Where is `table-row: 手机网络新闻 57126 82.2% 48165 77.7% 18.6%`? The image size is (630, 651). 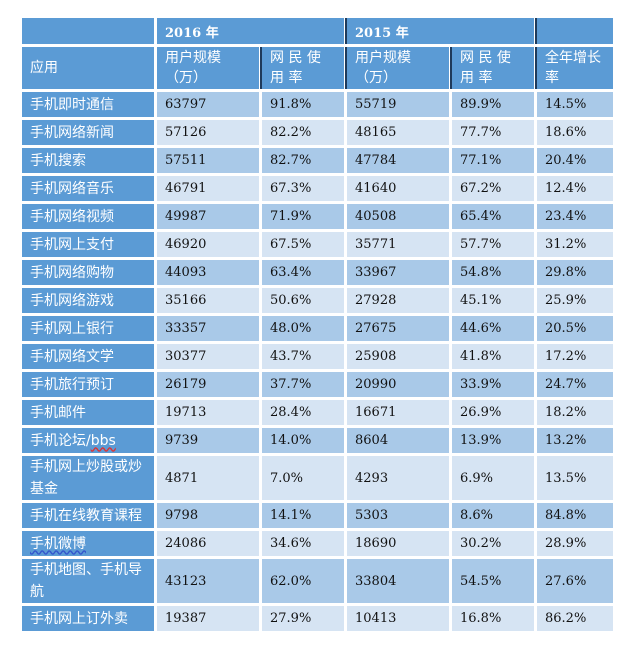 table-row: 手机网络新闻 57126 82.2% 48165 77.7% 18.6% is located at coordinates (317, 132).